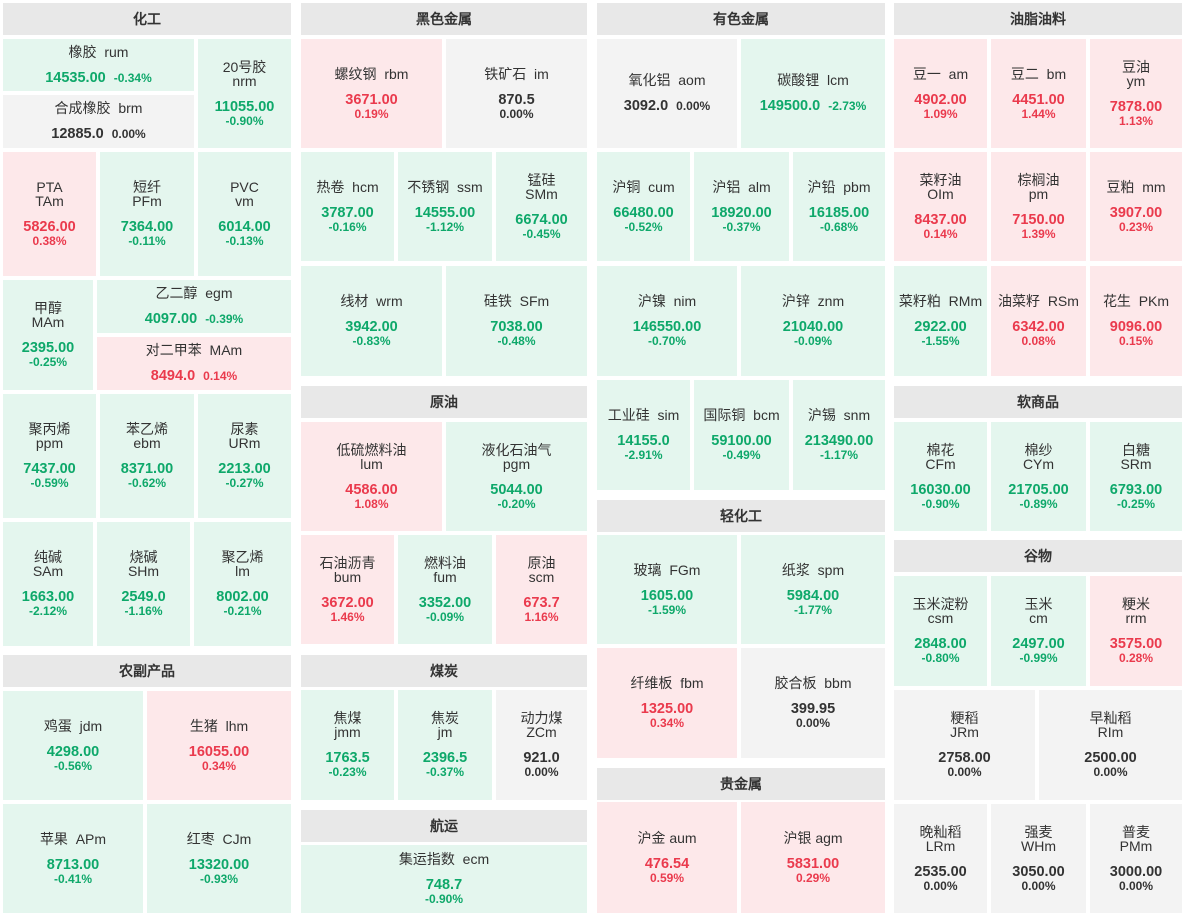  Describe the element at coordinates (667, 609) in the screenshot. I see `contract-change: -1.59%` at that location.